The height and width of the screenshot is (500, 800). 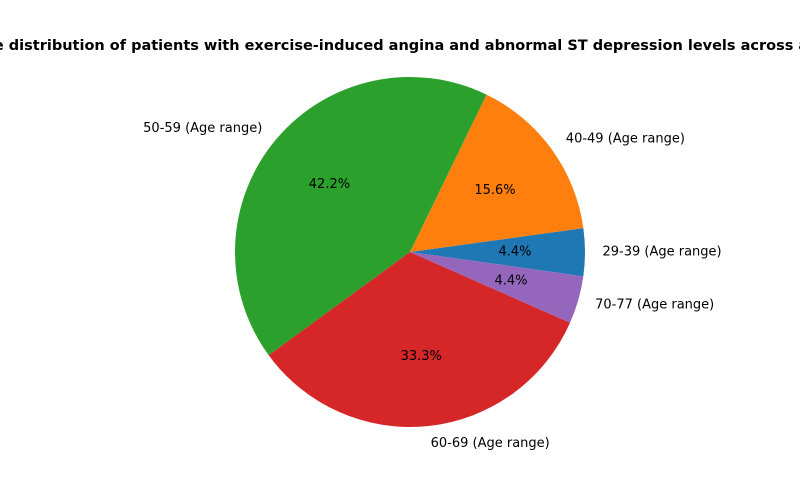 What do you see at coordinates (625, 138) in the screenshot?
I see `slice-category-label: 40-49 (Age range)` at bounding box center [625, 138].